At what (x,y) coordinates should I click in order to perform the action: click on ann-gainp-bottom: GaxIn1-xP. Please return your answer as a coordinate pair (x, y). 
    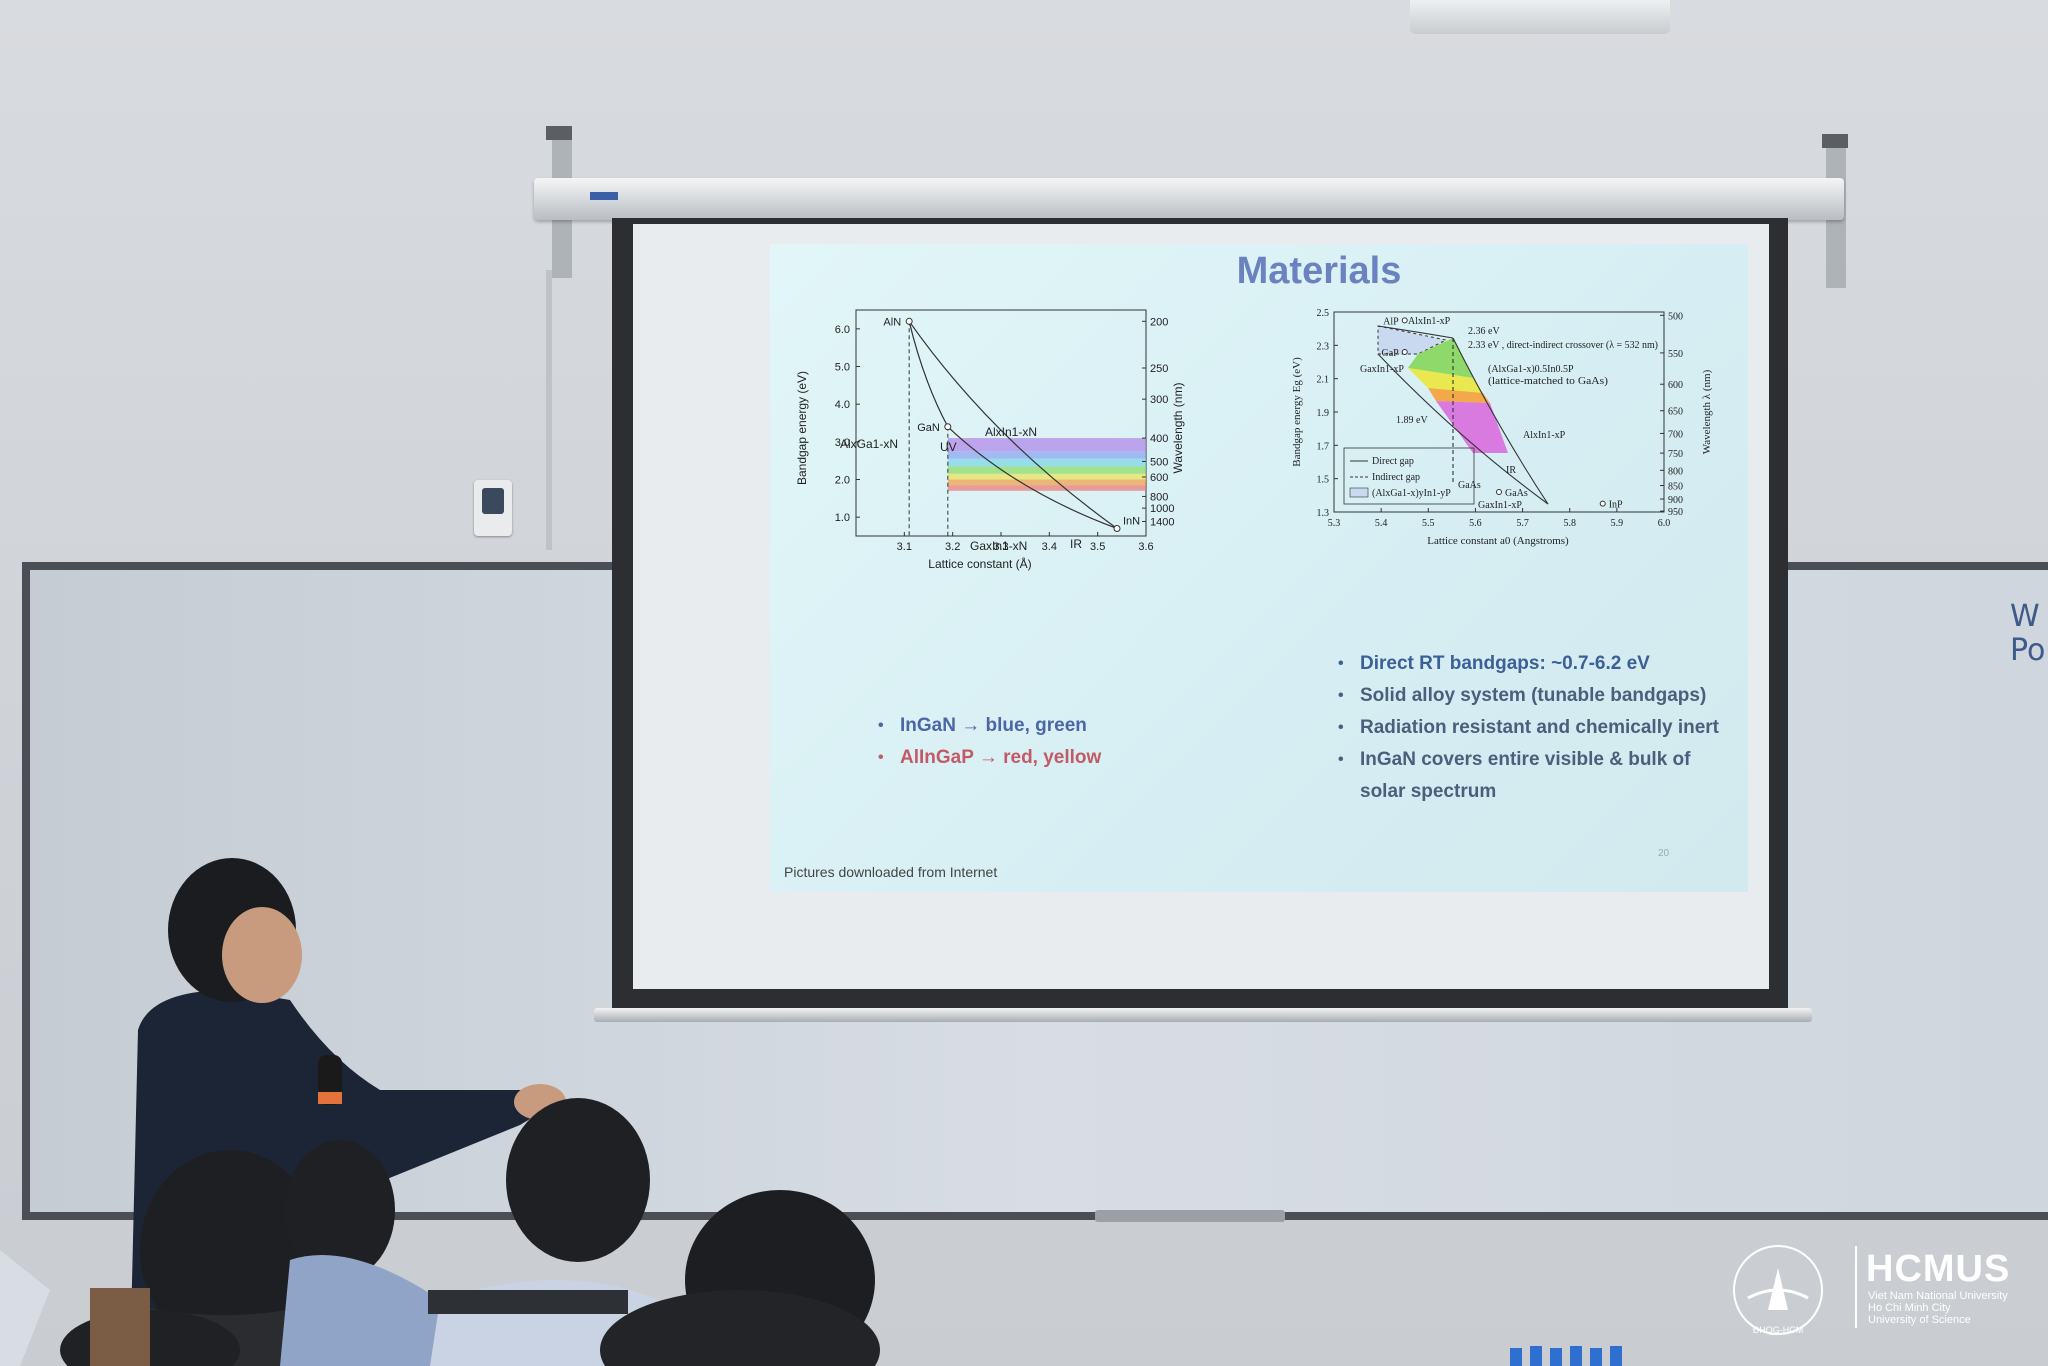
    Looking at the image, I should click on (1500, 505).